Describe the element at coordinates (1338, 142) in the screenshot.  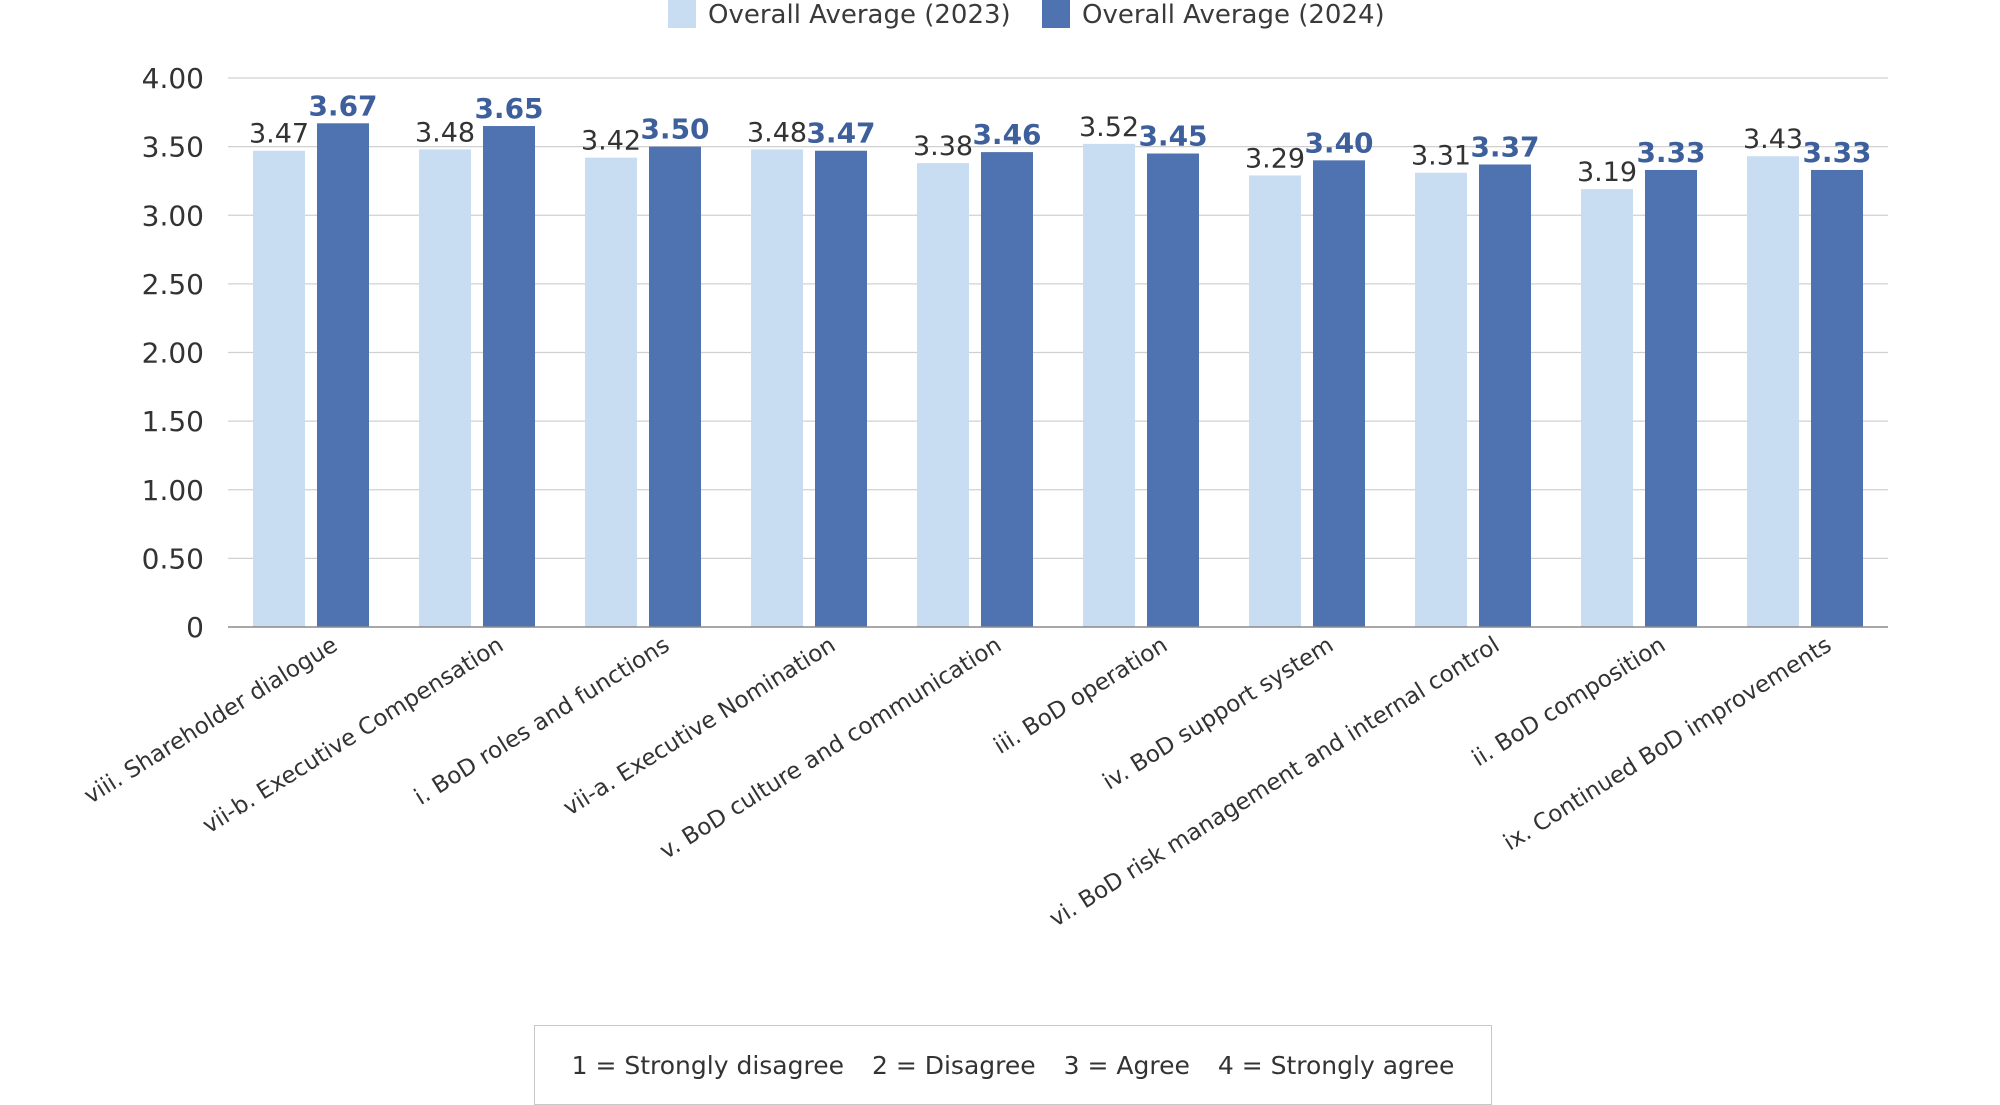
I see `data-label-2024: 3.40` at that location.